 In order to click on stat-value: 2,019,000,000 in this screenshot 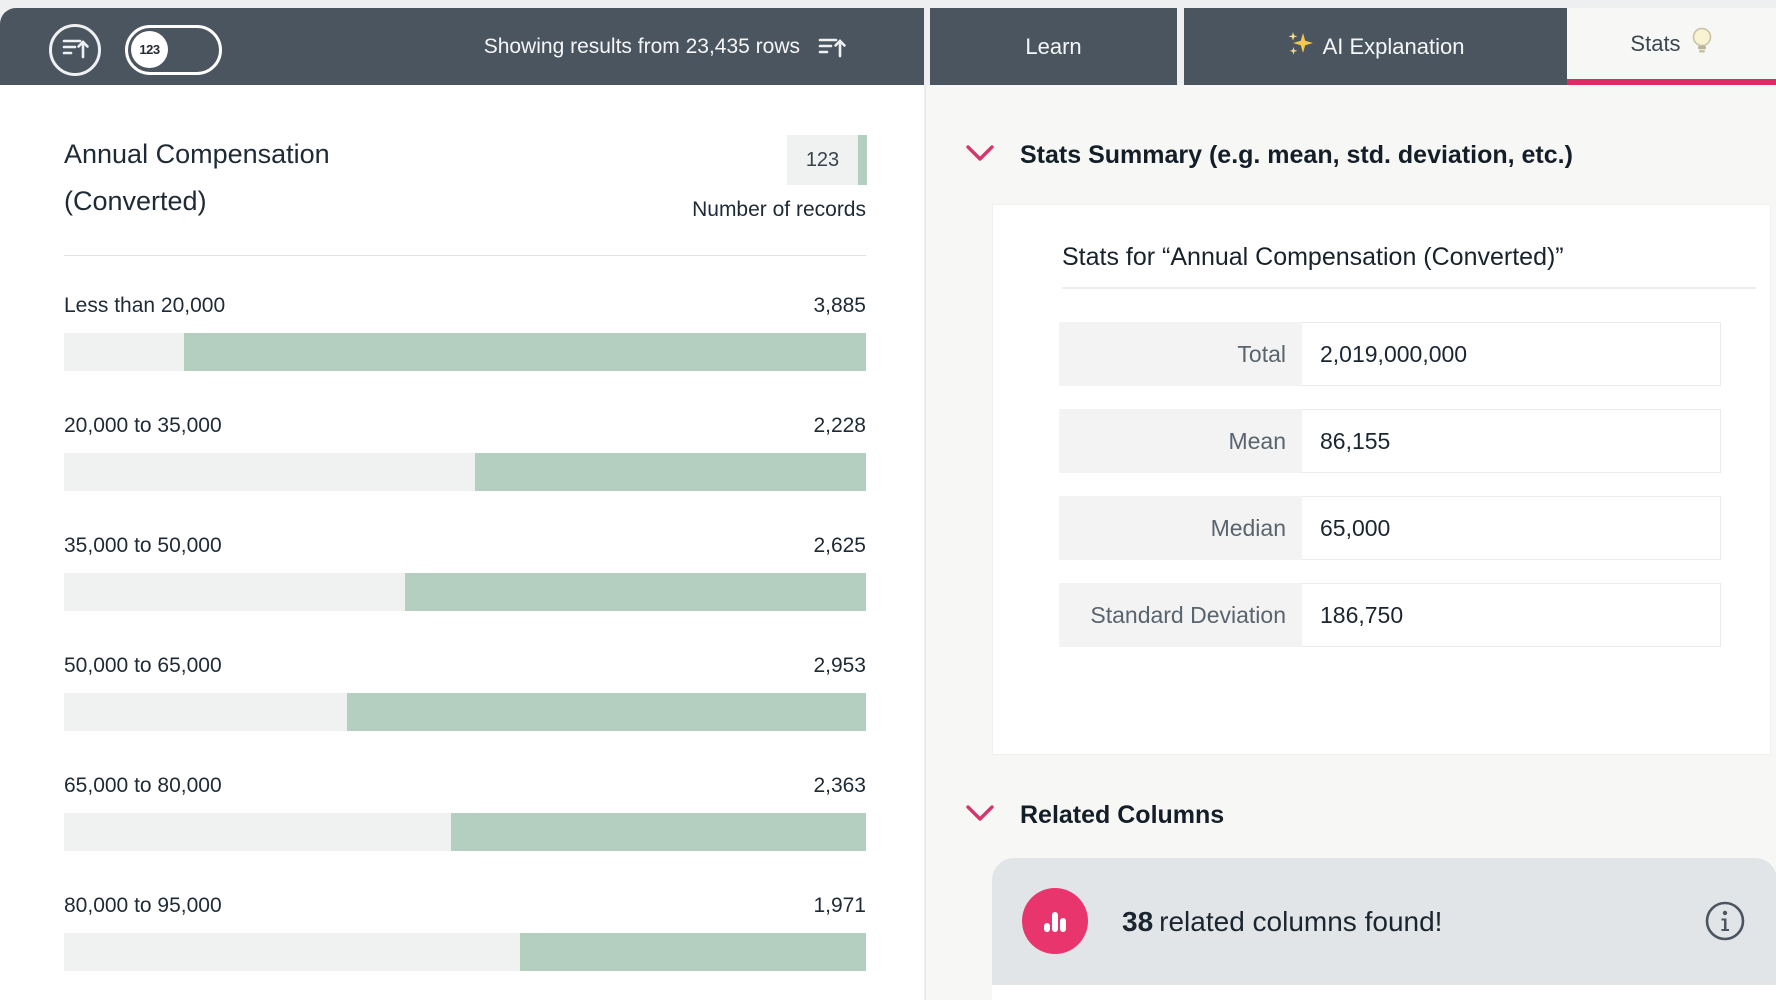, I will do `click(1511, 354)`.